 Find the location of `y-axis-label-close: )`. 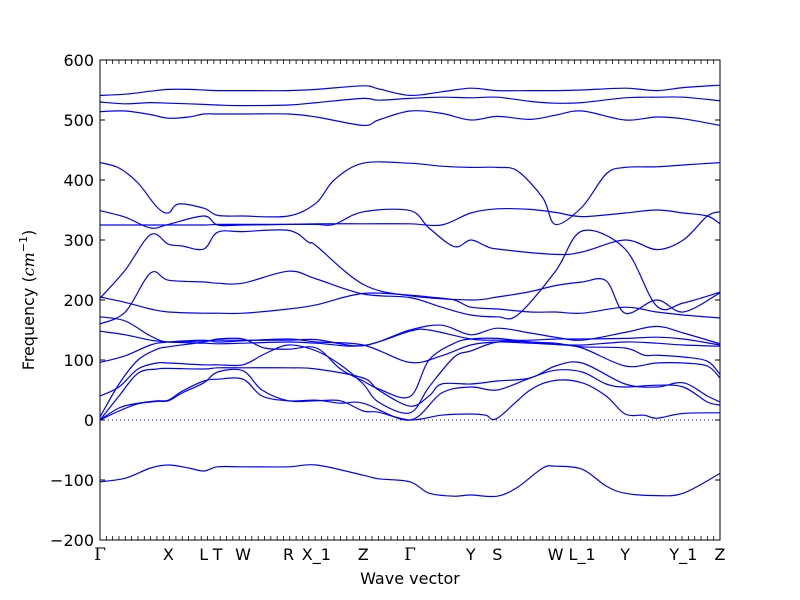

y-axis-label-close: ) is located at coordinates (28, 233).